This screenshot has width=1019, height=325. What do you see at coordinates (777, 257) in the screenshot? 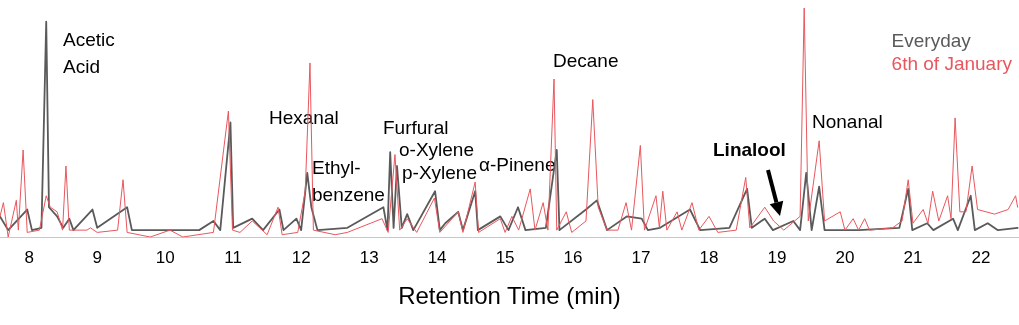
I see `x-tick-label: 19` at bounding box center [777, 257].